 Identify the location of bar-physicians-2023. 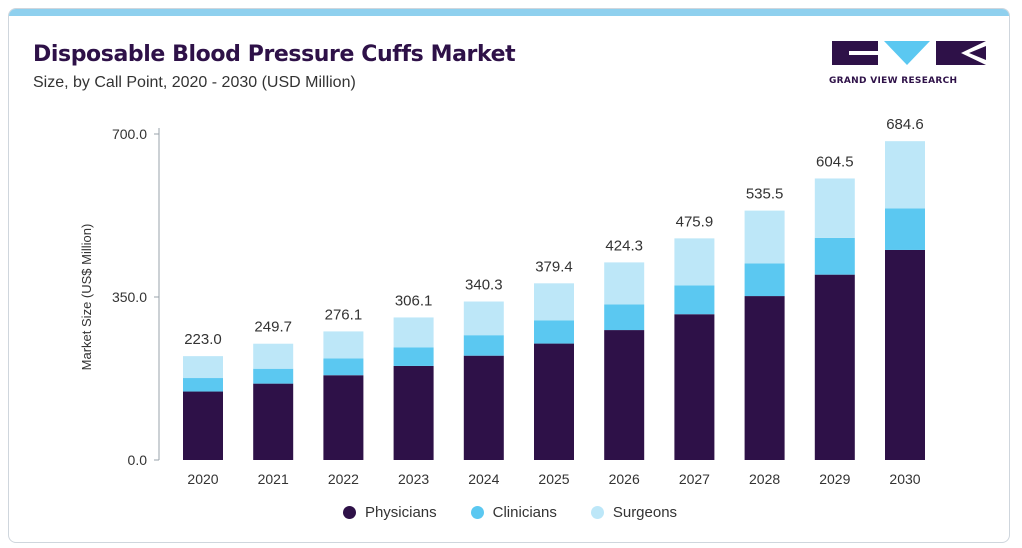
(413, 412).